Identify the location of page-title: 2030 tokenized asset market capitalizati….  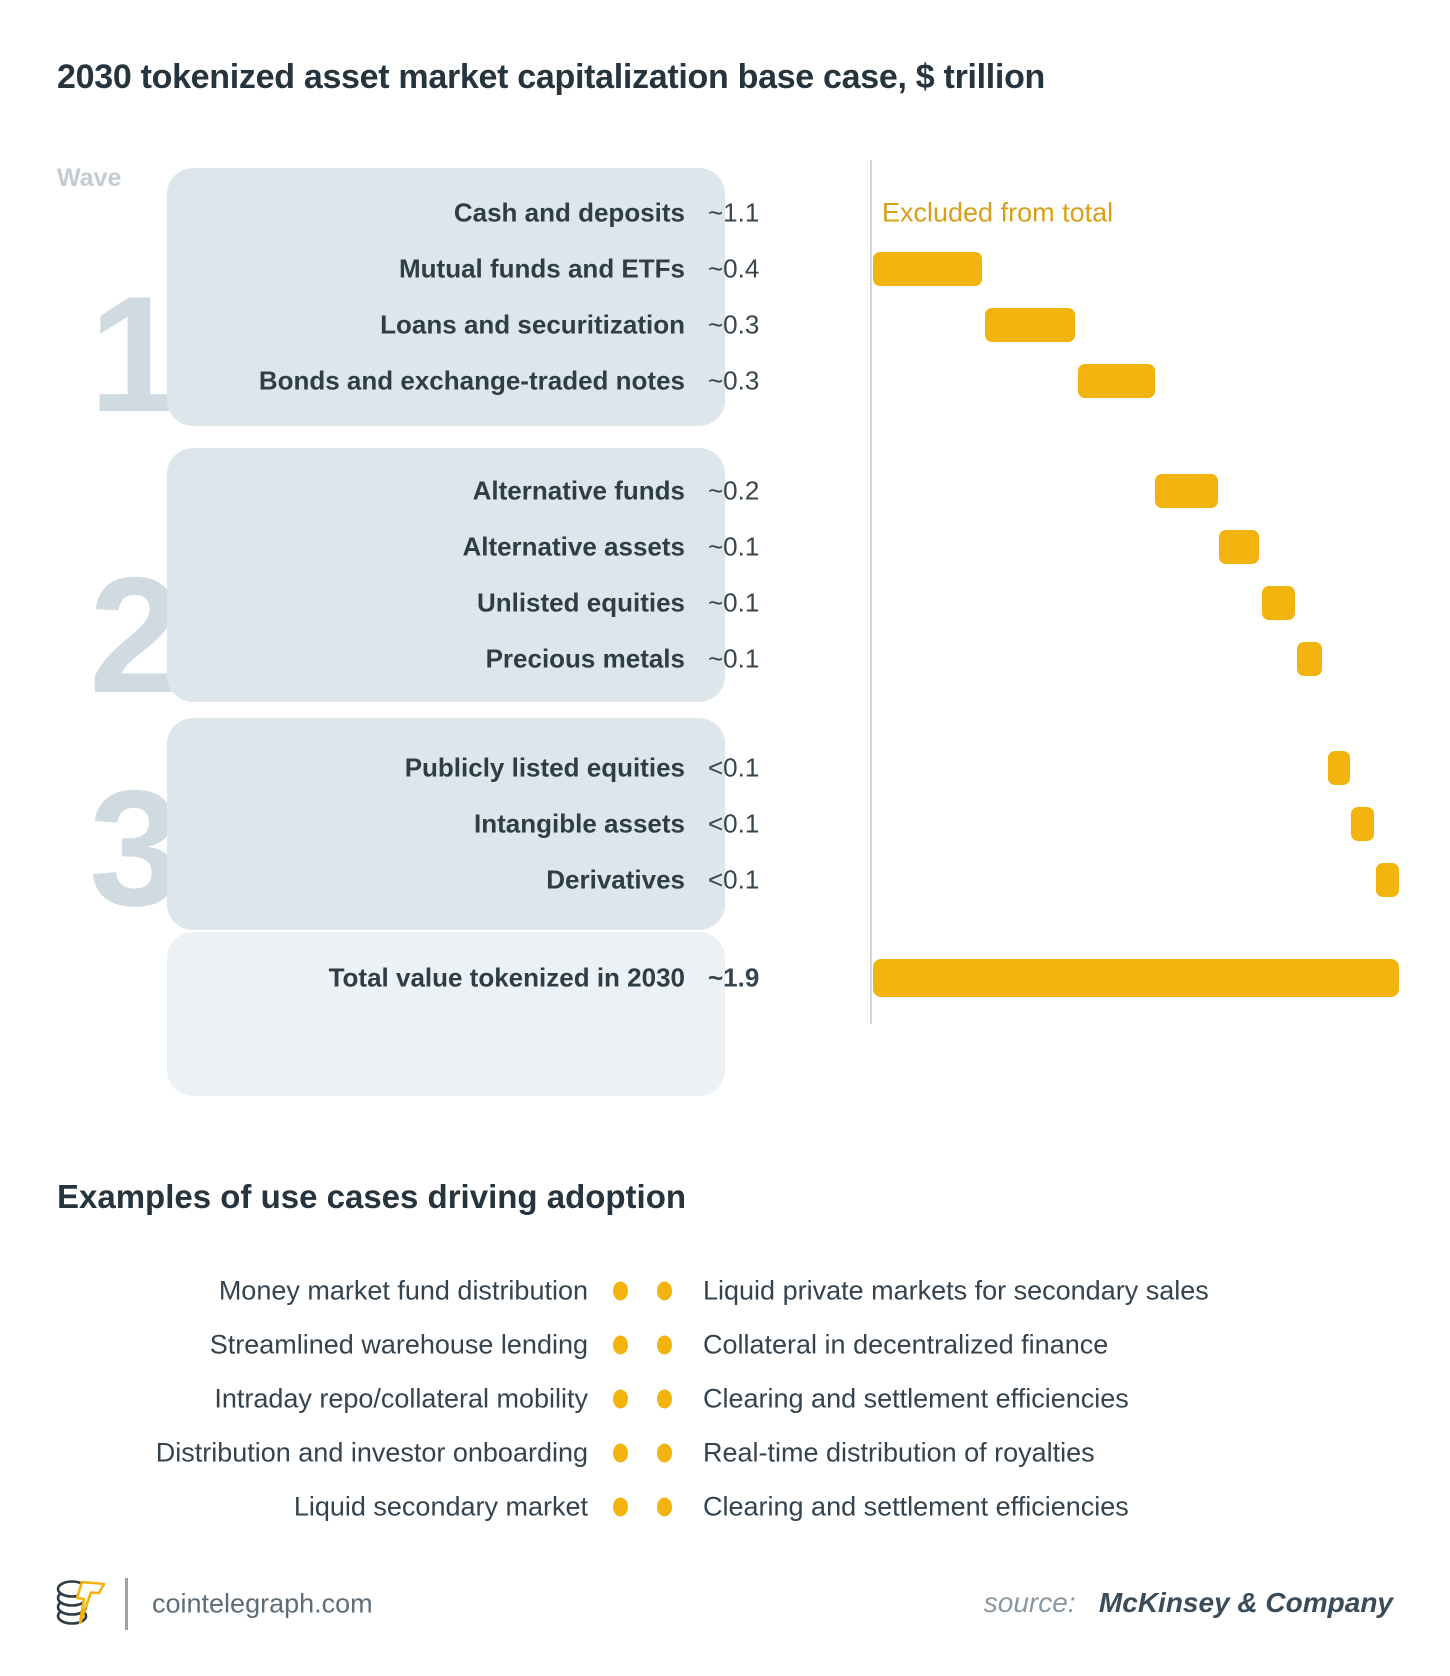
(551, 77).